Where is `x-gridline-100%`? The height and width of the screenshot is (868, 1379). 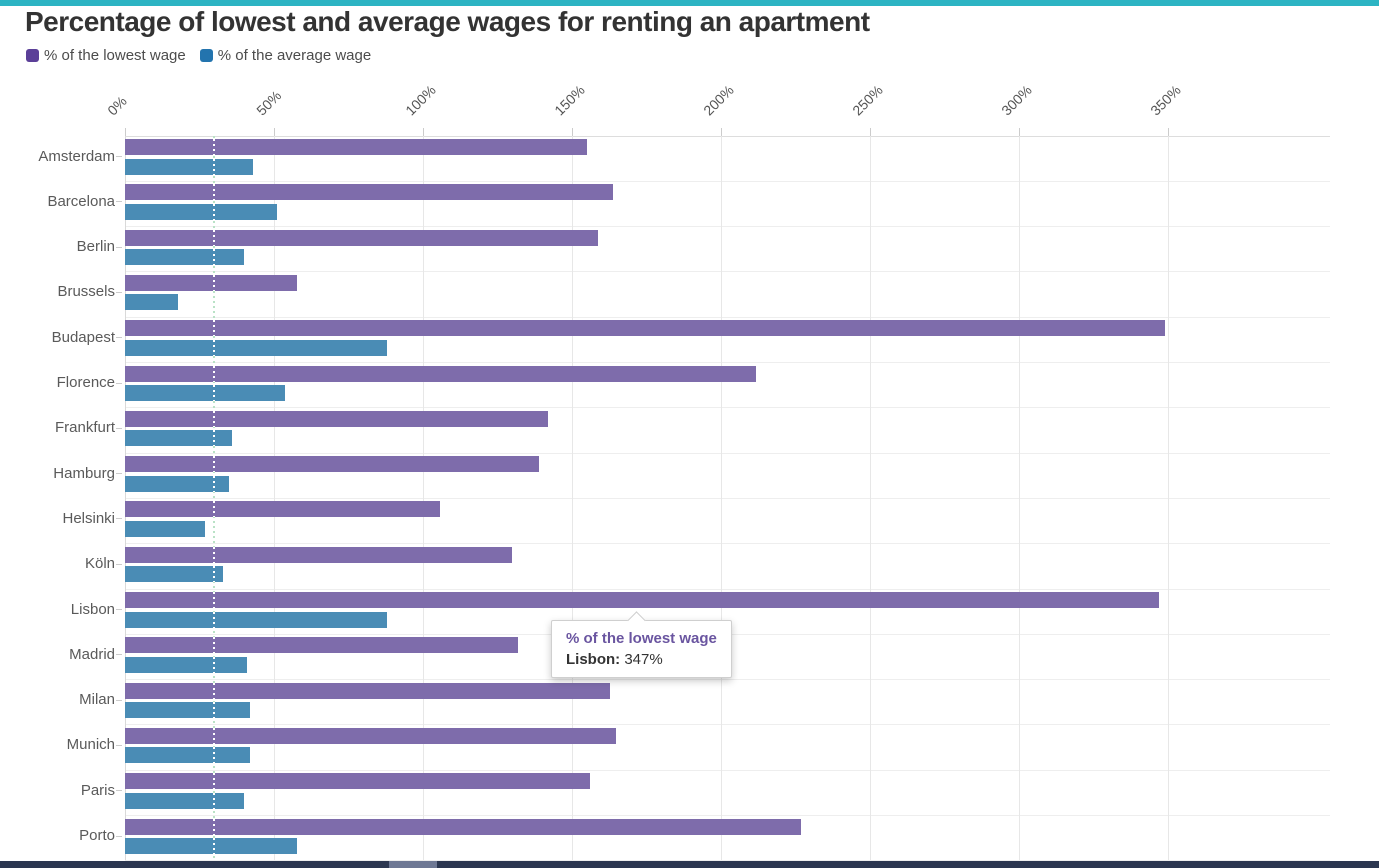
x-gridline-100% is located at coordinates (423, 498).